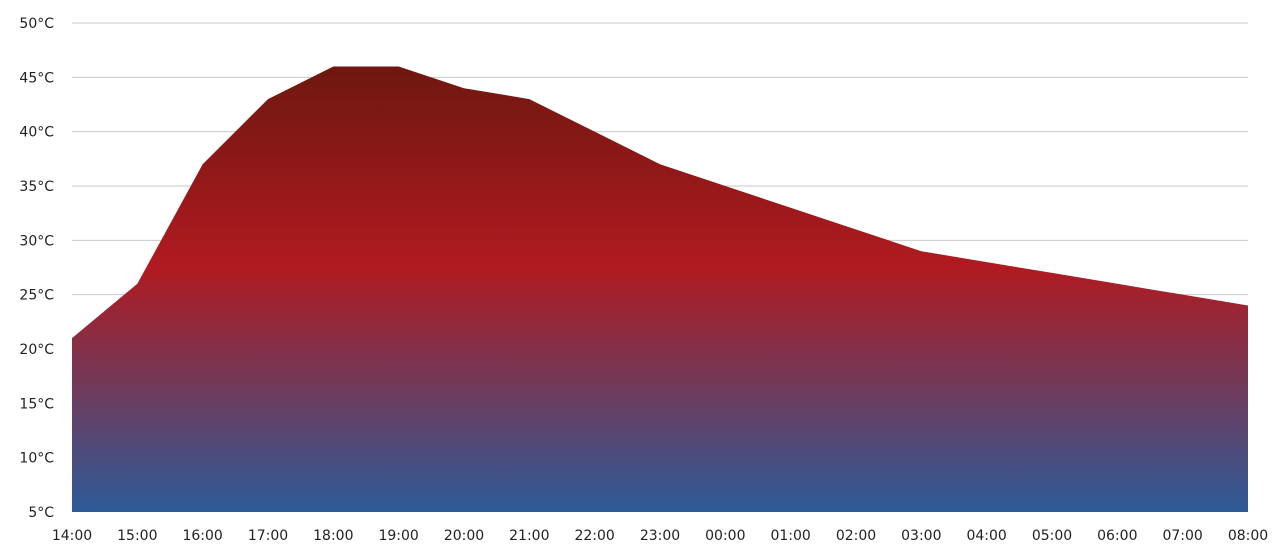  What do you see at coordinates (464, 536) in the screenshot?
I see `x-tick-label: 20:00` at bounding box center [464, 536].